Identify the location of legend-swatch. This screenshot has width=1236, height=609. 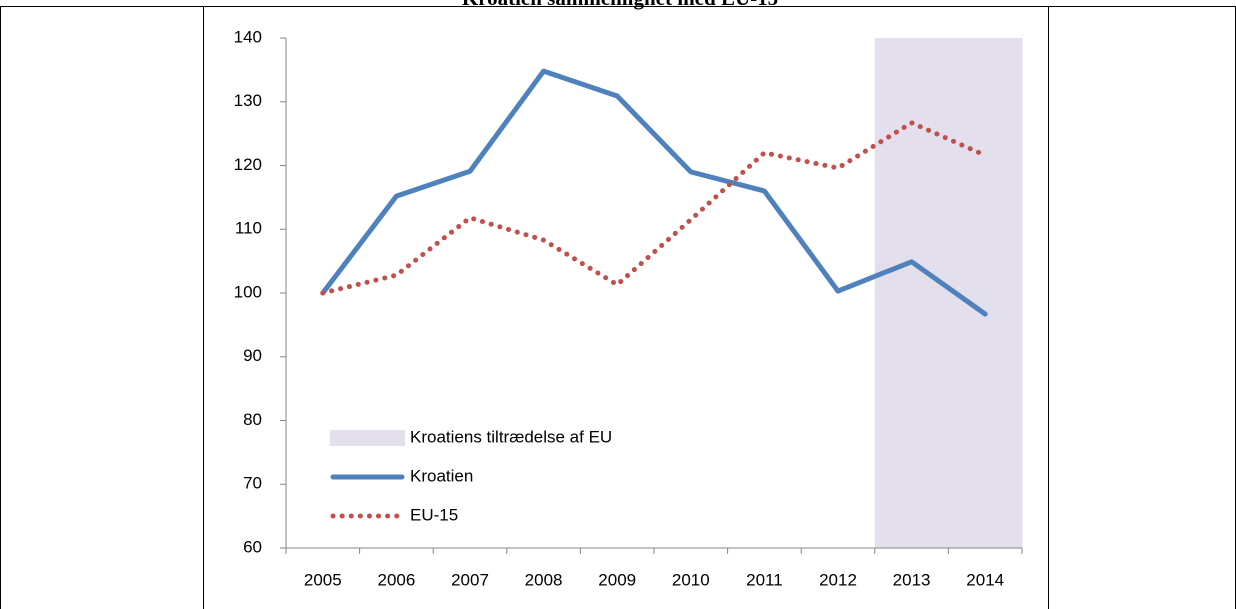
(367, 438).